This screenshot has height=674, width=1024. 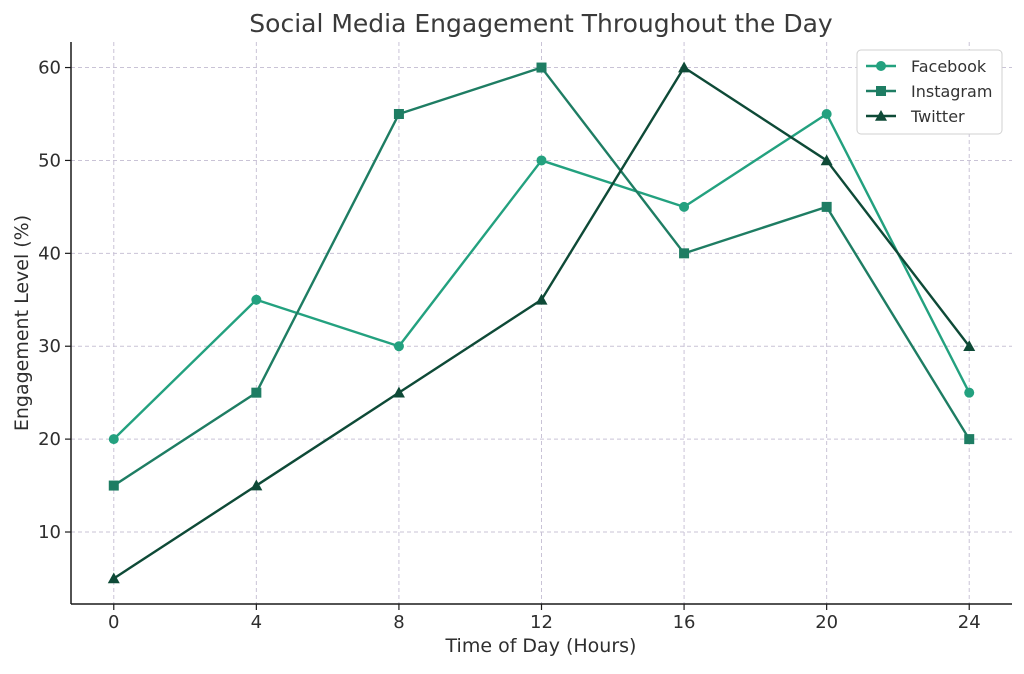 I want to click on y-tick-label: 10, so click(x=49, y=532).